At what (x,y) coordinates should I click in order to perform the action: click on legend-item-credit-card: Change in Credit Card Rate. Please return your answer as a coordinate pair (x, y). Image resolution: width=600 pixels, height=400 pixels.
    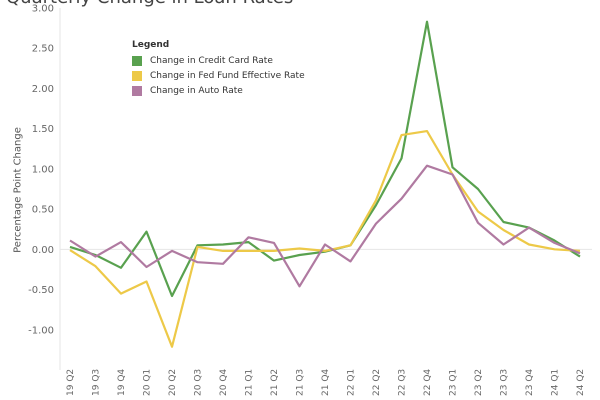
    Looking at the image, I should click on (218, 60).